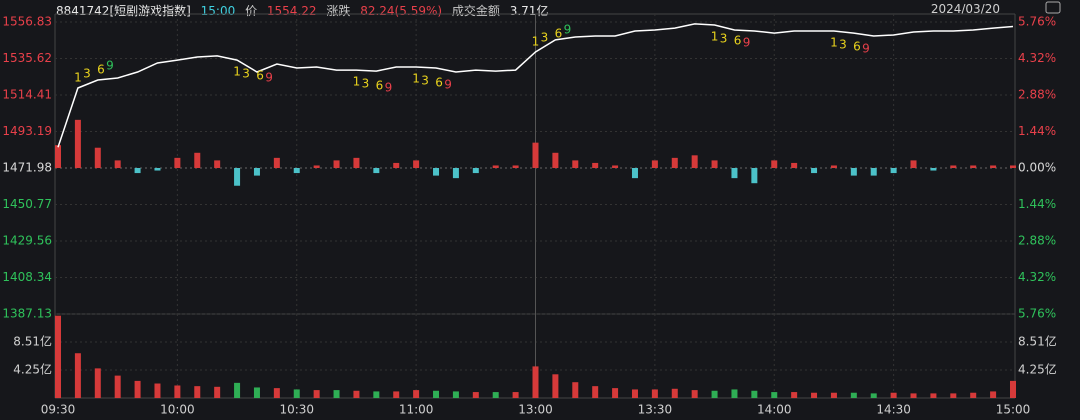 The height and width of the screenshot is (420, 1080). Describe the element at coordinates (893, 410) in the screenshot. I see `x-tick-label: 14:30` at that location.